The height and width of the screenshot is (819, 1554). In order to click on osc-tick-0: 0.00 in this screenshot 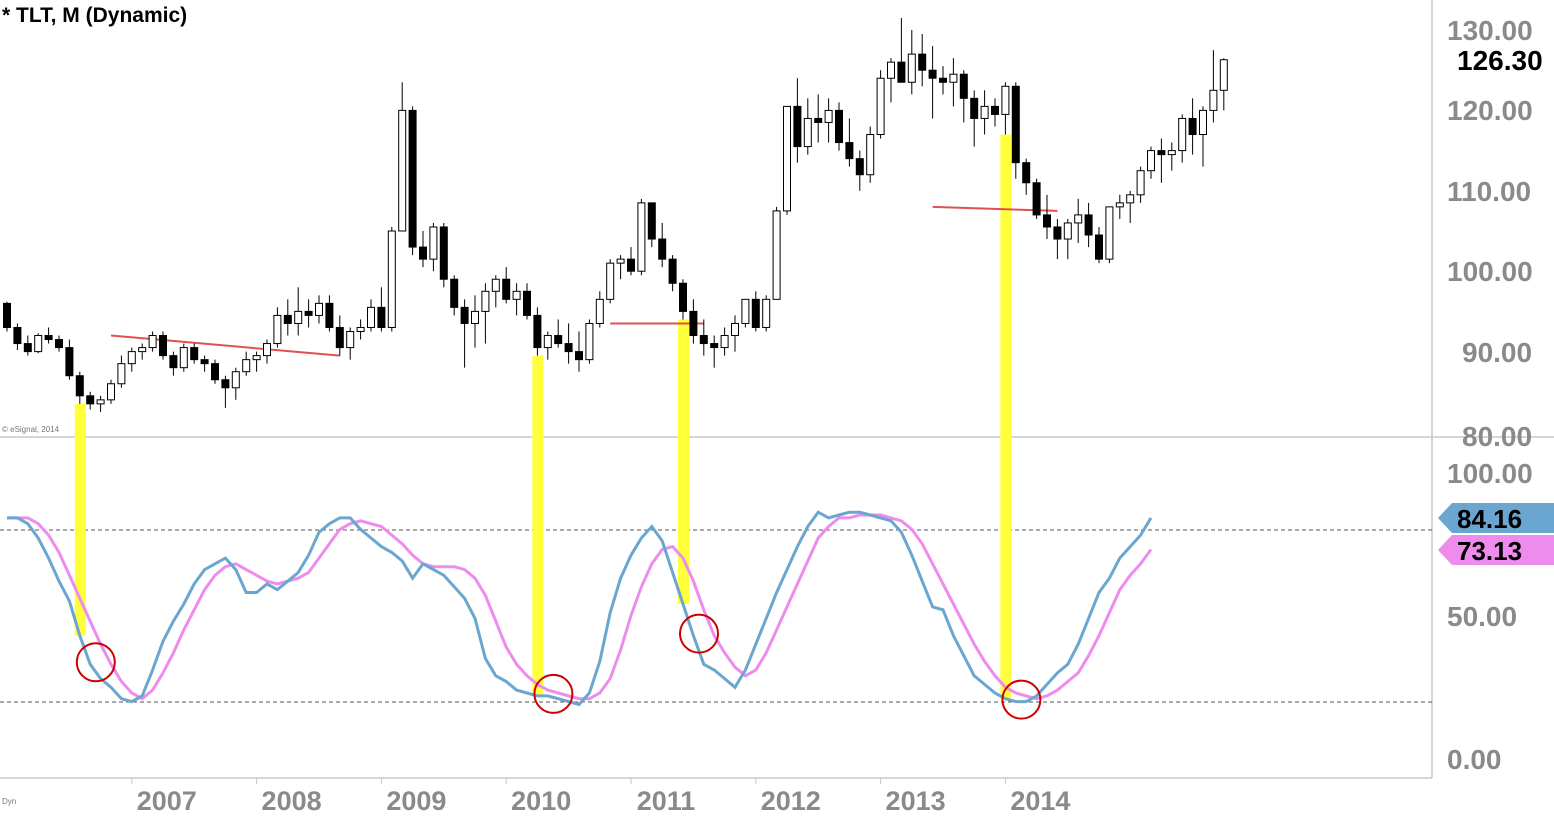, I will do `click(1474, 759)`.